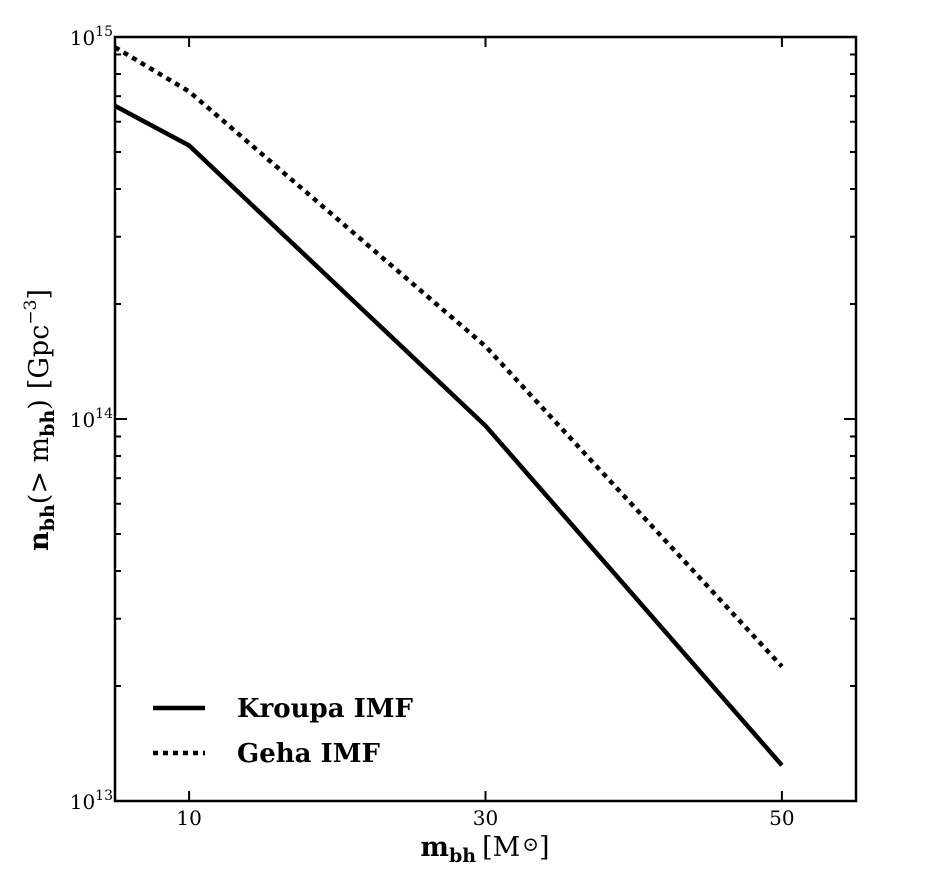  Describe the element at coordinates (325, 709) in the screenshot. I see `legend-label-0: Kroupa IMF` at that location.